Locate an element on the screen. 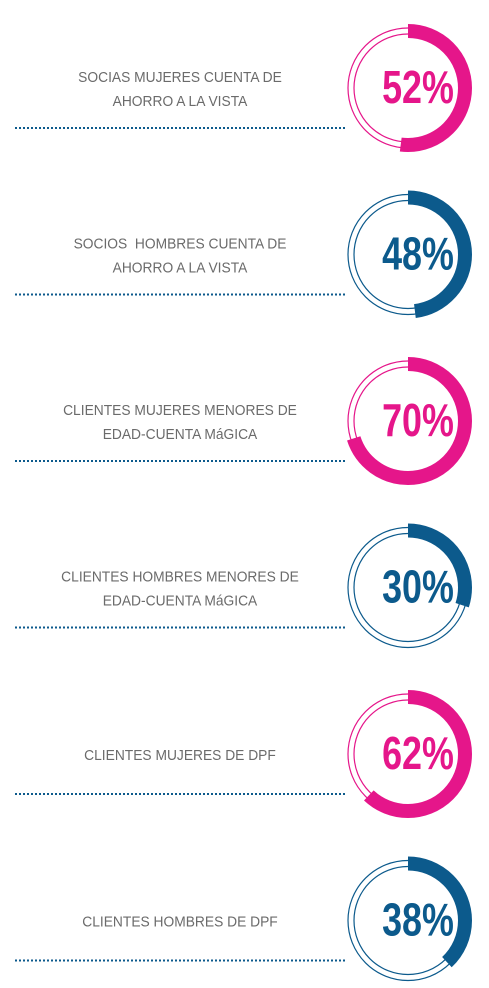 Image resolution: width=489 pixels, height=988 pixels. percent-label: 70% is located at coordinates (418, 420).